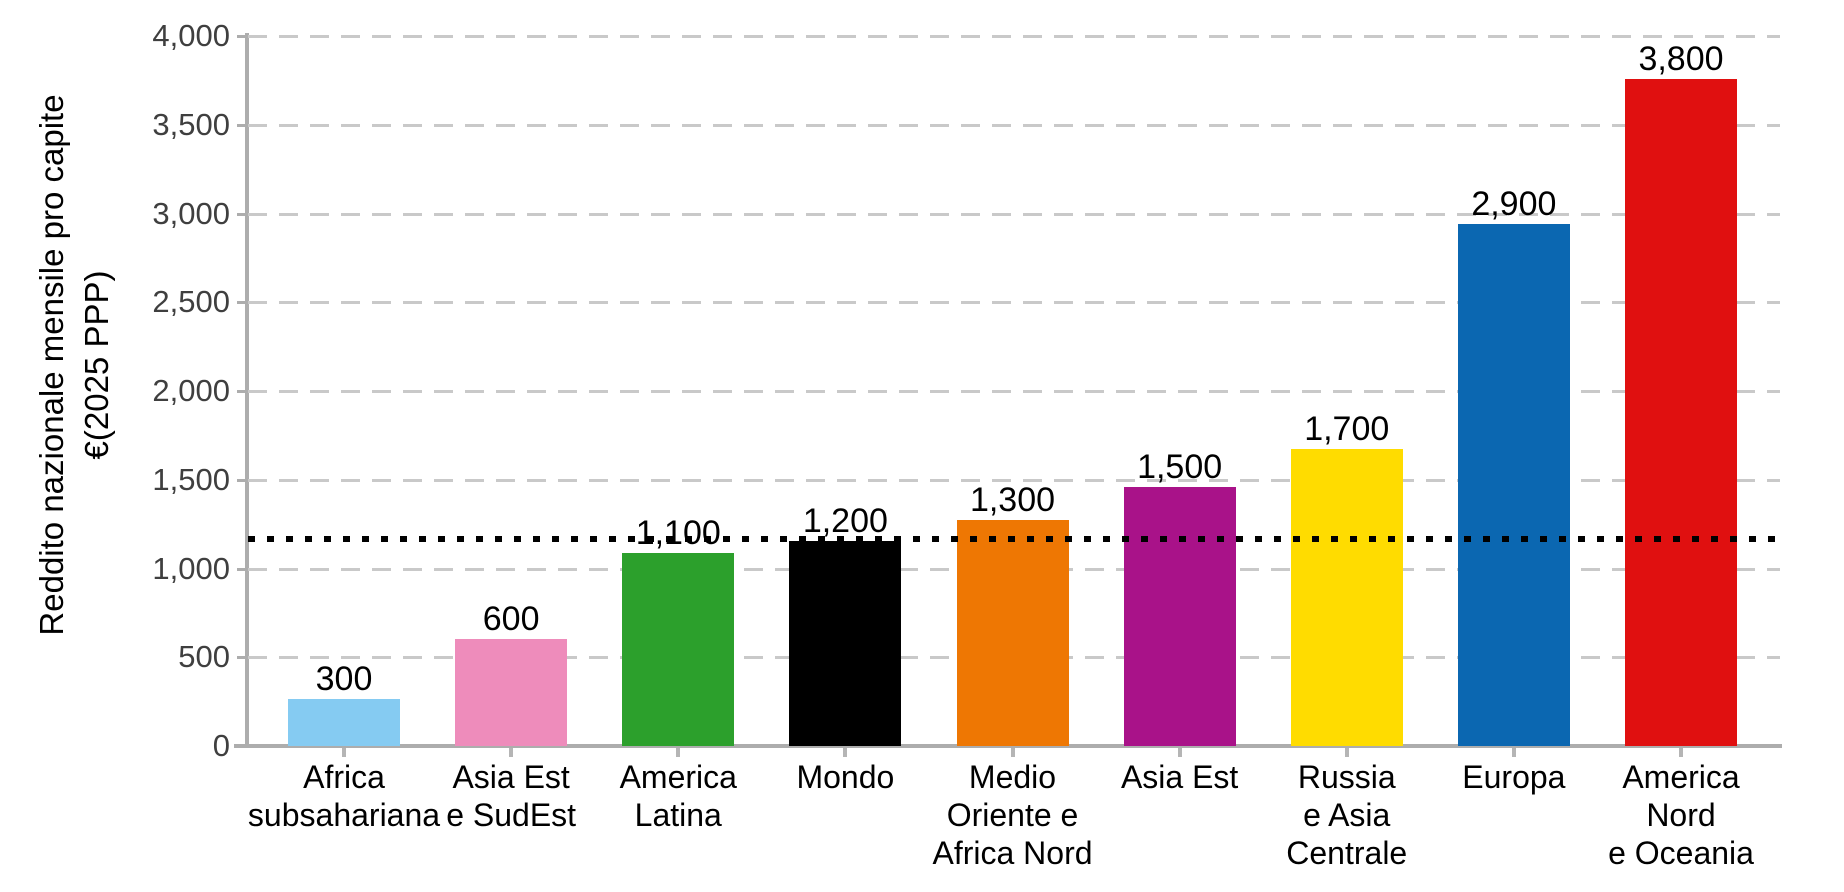 Image resolution: width=1844 pixels, height=892 pixels. I want to click on bar-asia-est-e-sudest, so click(511, 692).